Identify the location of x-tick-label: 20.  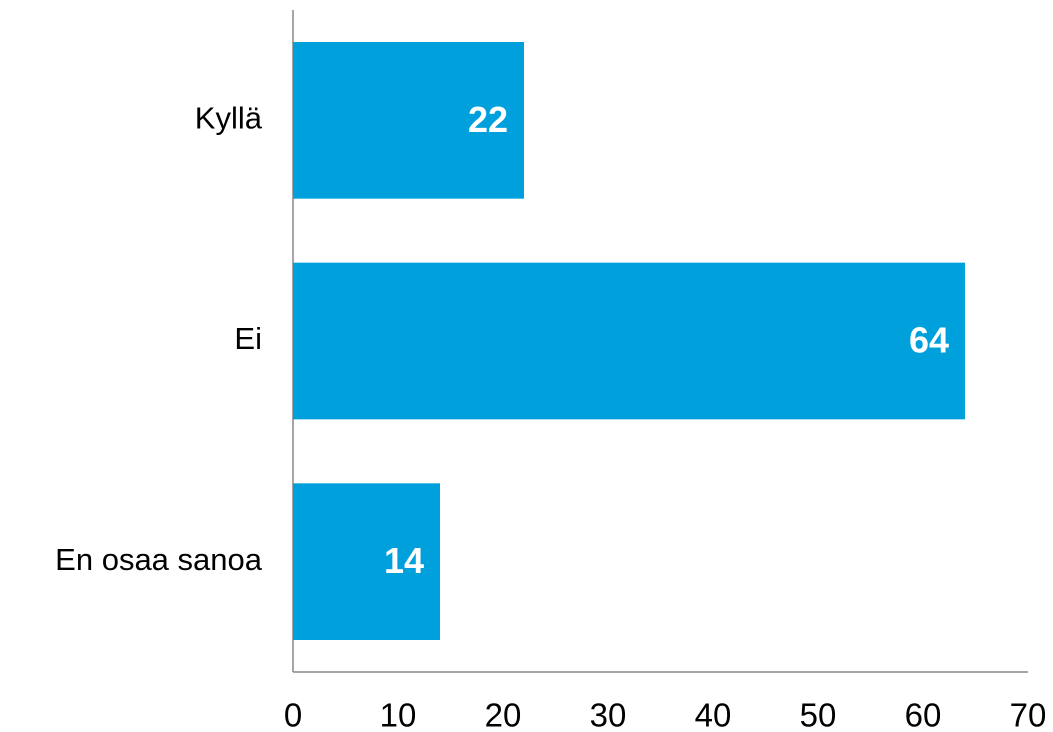
(503, 714).